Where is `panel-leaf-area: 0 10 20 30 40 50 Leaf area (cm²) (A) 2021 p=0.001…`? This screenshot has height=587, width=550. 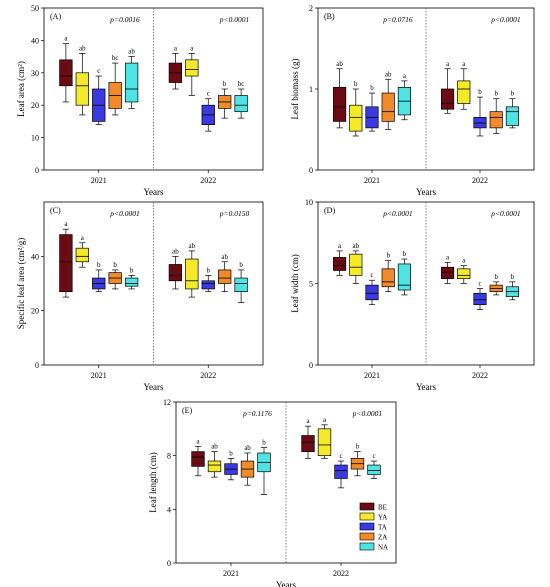
panel-leaf-area: 0 10 20 30 40 50 Leaf area (cm²) (A) 2021 p=0.001… is located at coordinates (140, 100).